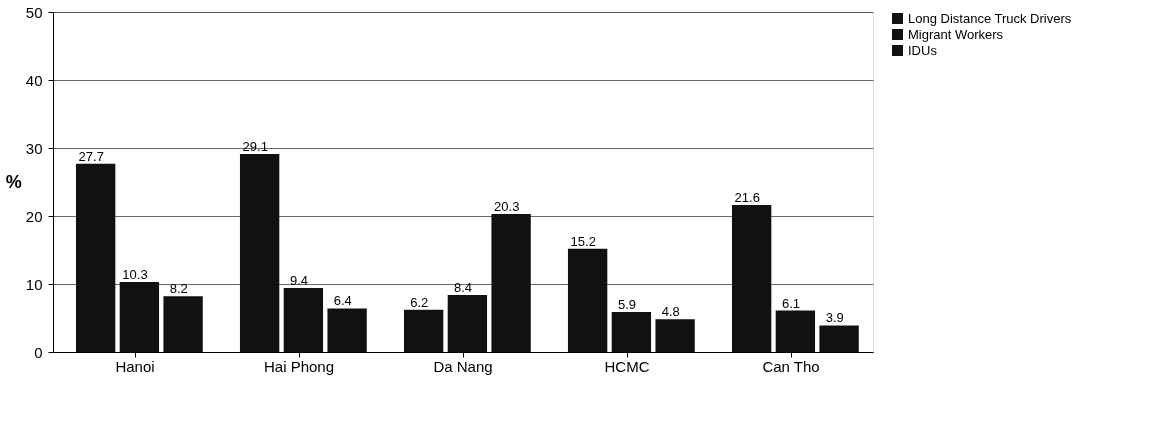 Image resolution: width=1175 pixels, height=432 pixels. What do you see at coordinates (507, 206) in the screenshot?
I see `data-label: 20.3` at bounding box center [507, 206].